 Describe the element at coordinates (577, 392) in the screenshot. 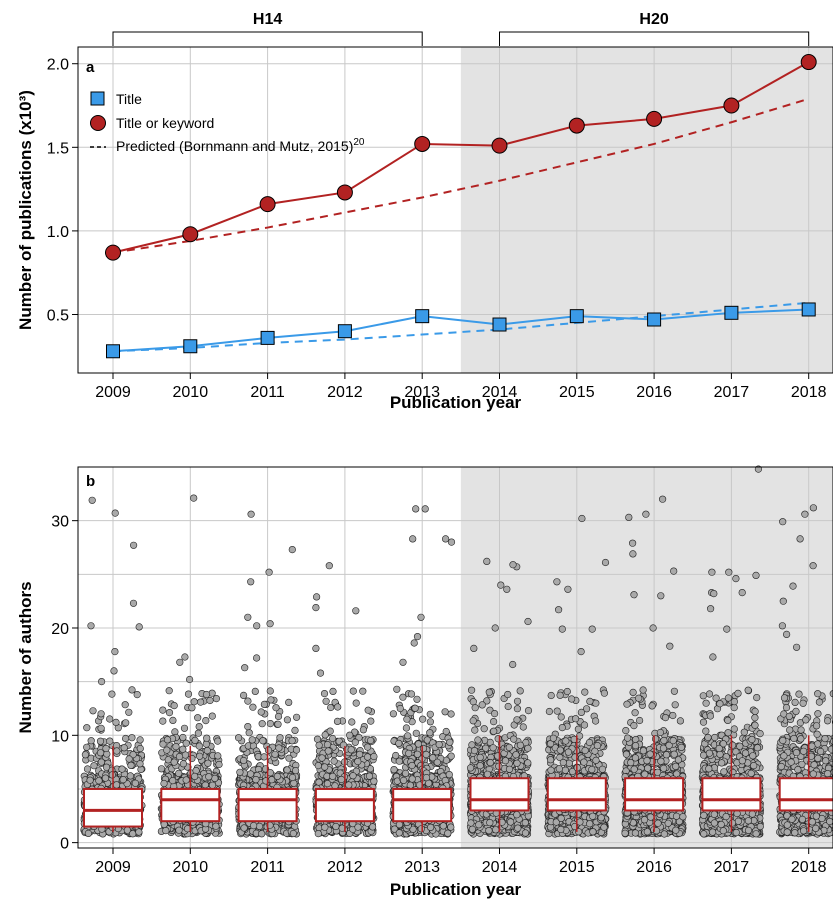

I see `panel-a-x-tick-label: 2015` at that location.